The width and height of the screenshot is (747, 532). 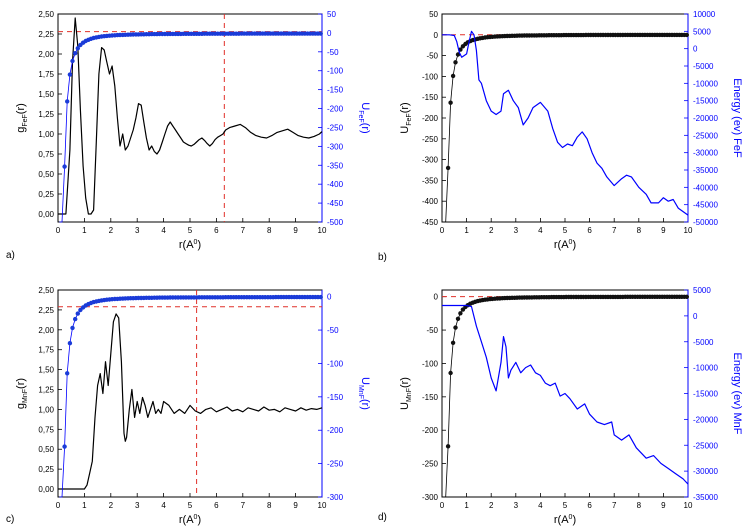 I want to click on y-left-tick-label: -100, so click(x=430, y=76).